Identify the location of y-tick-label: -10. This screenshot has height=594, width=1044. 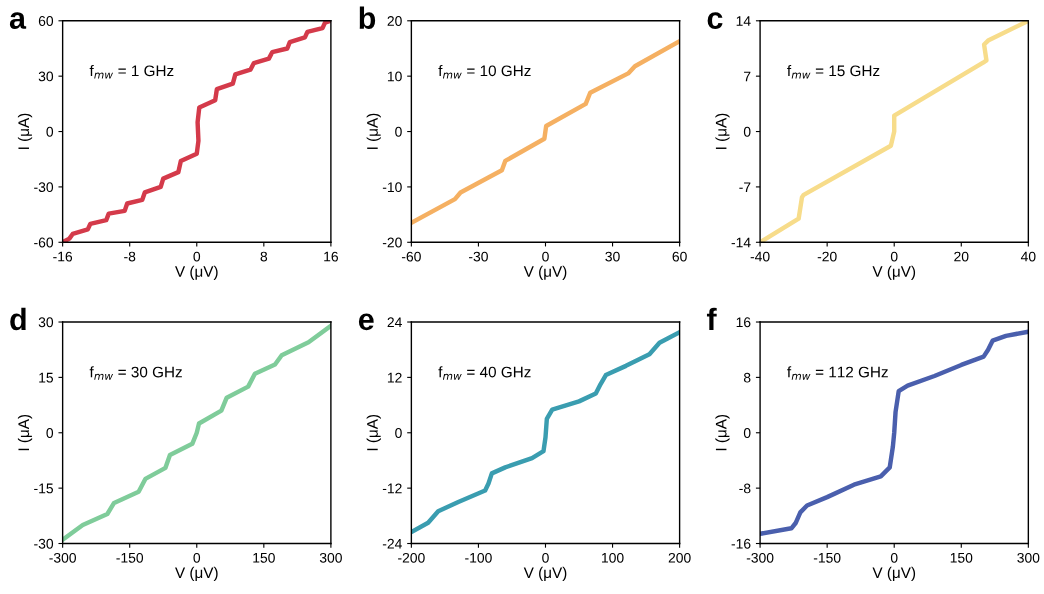
(392, 187).